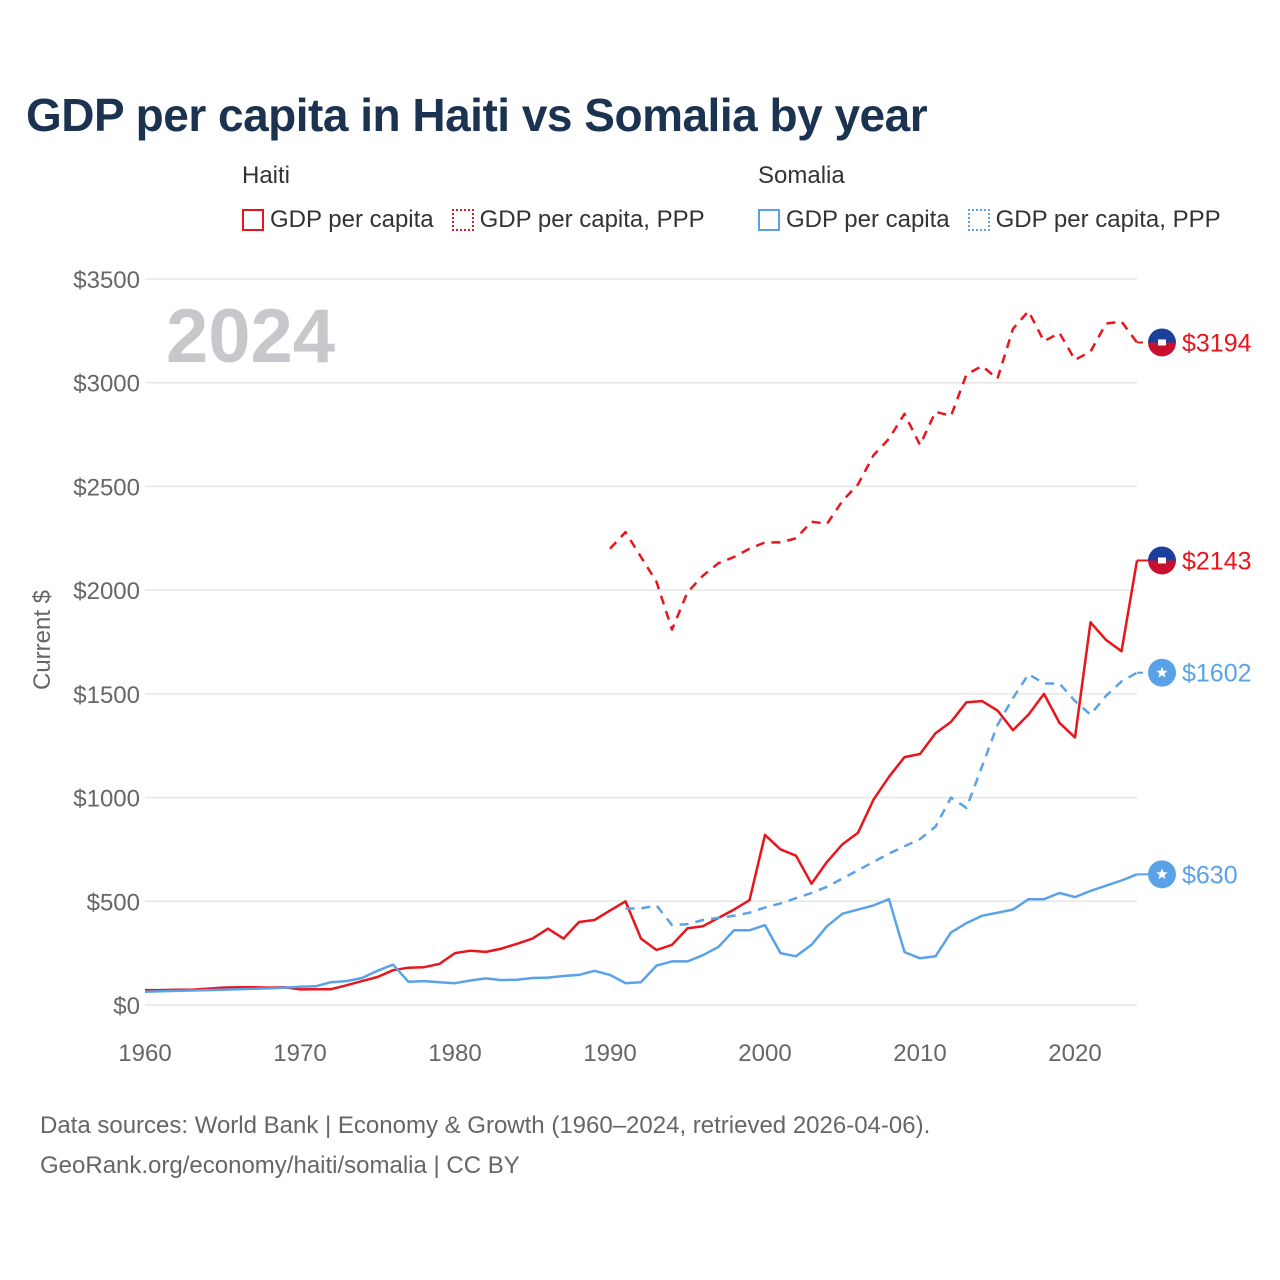  I want to click on series-line-haiti-ppp, so click(874, 470).